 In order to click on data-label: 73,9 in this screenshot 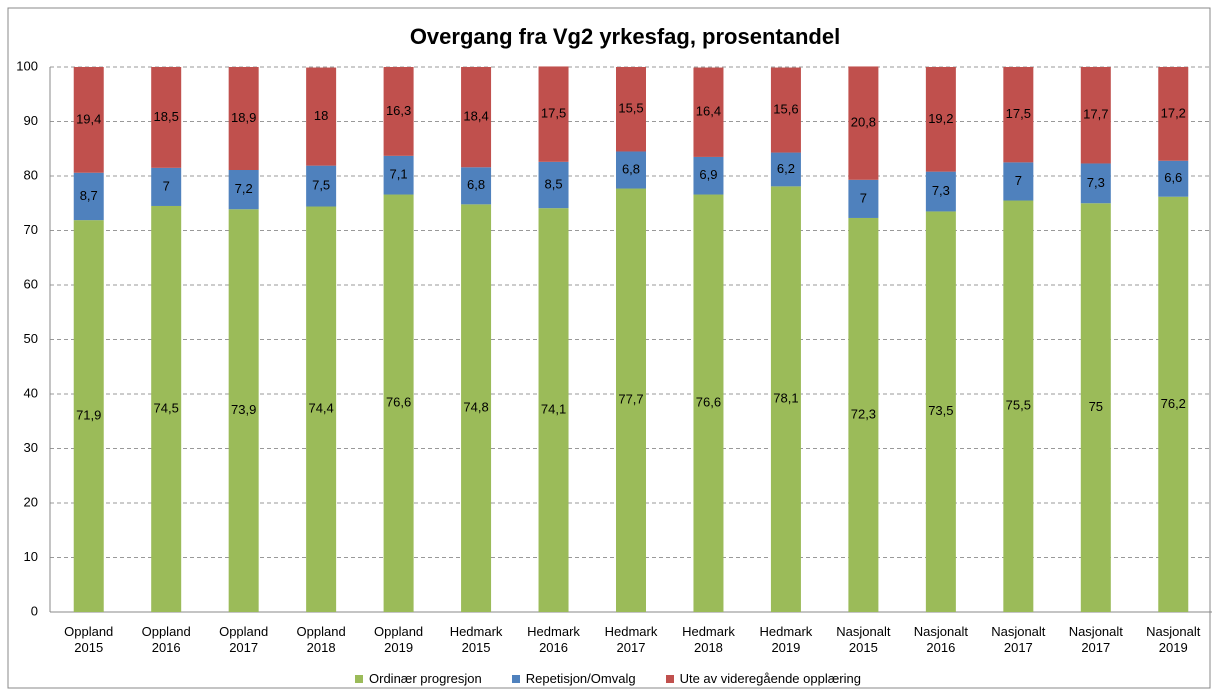, I will do `click(243, 409)`.